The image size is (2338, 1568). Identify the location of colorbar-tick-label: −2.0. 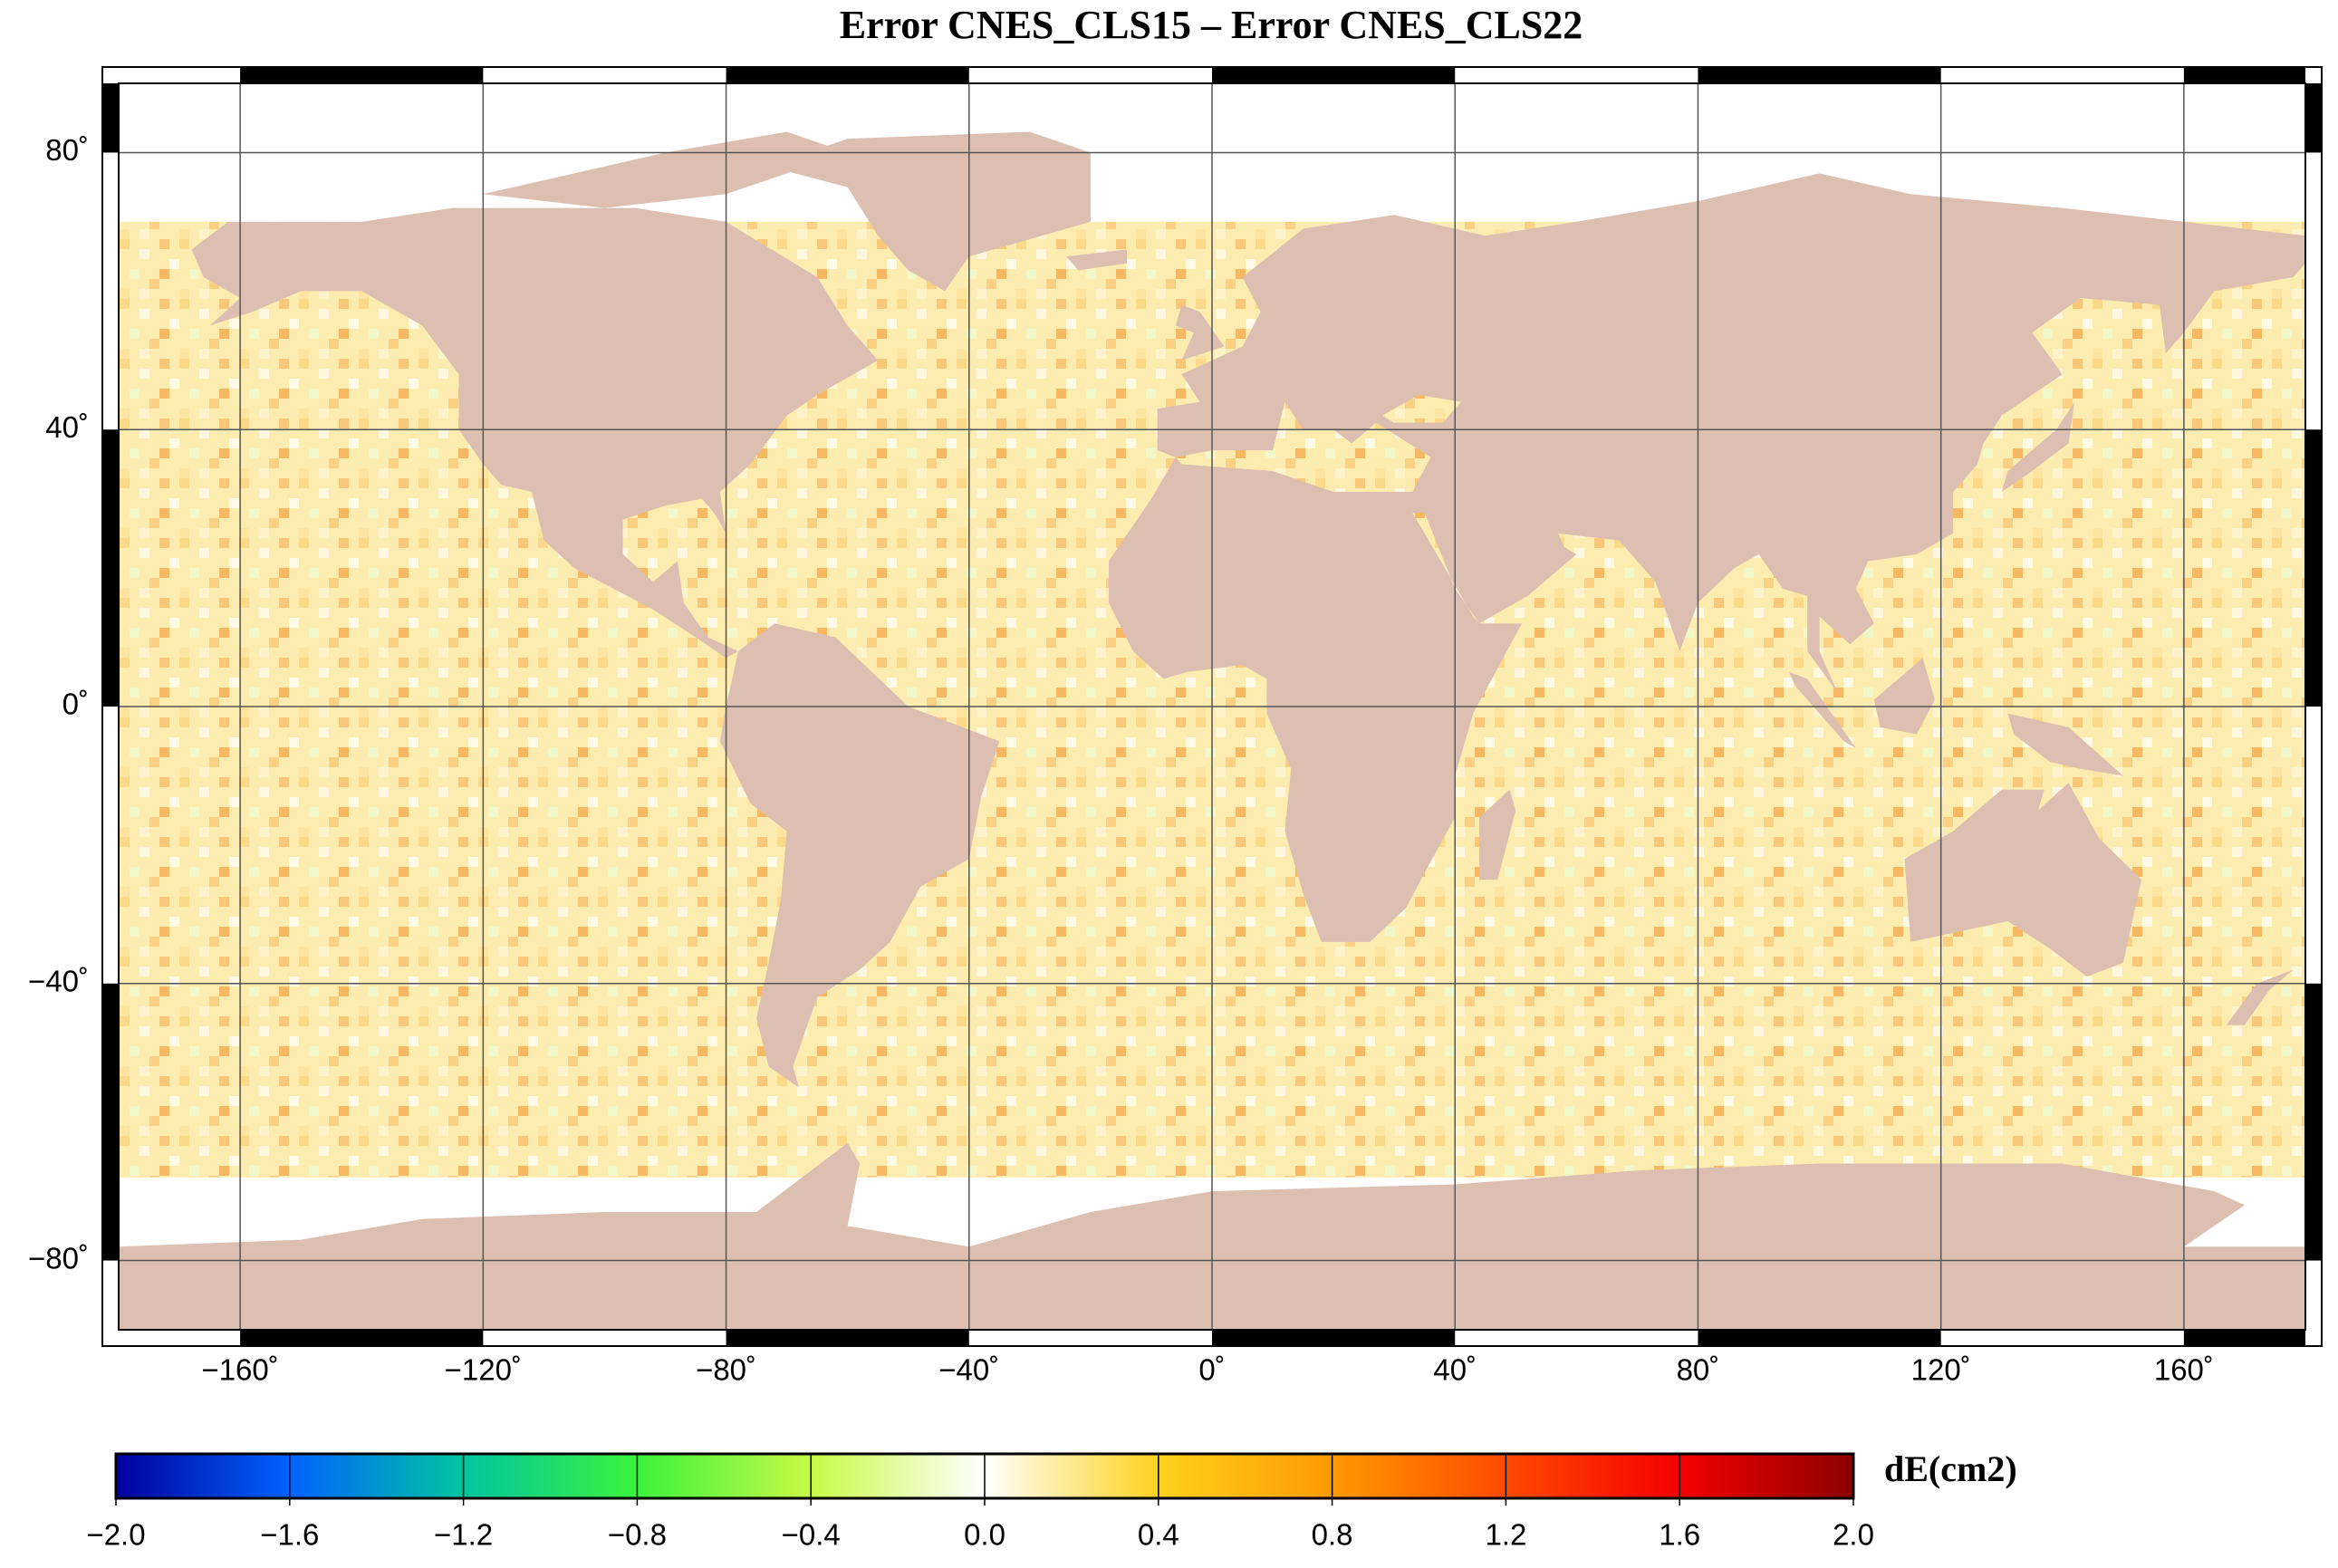
(115, 1535).